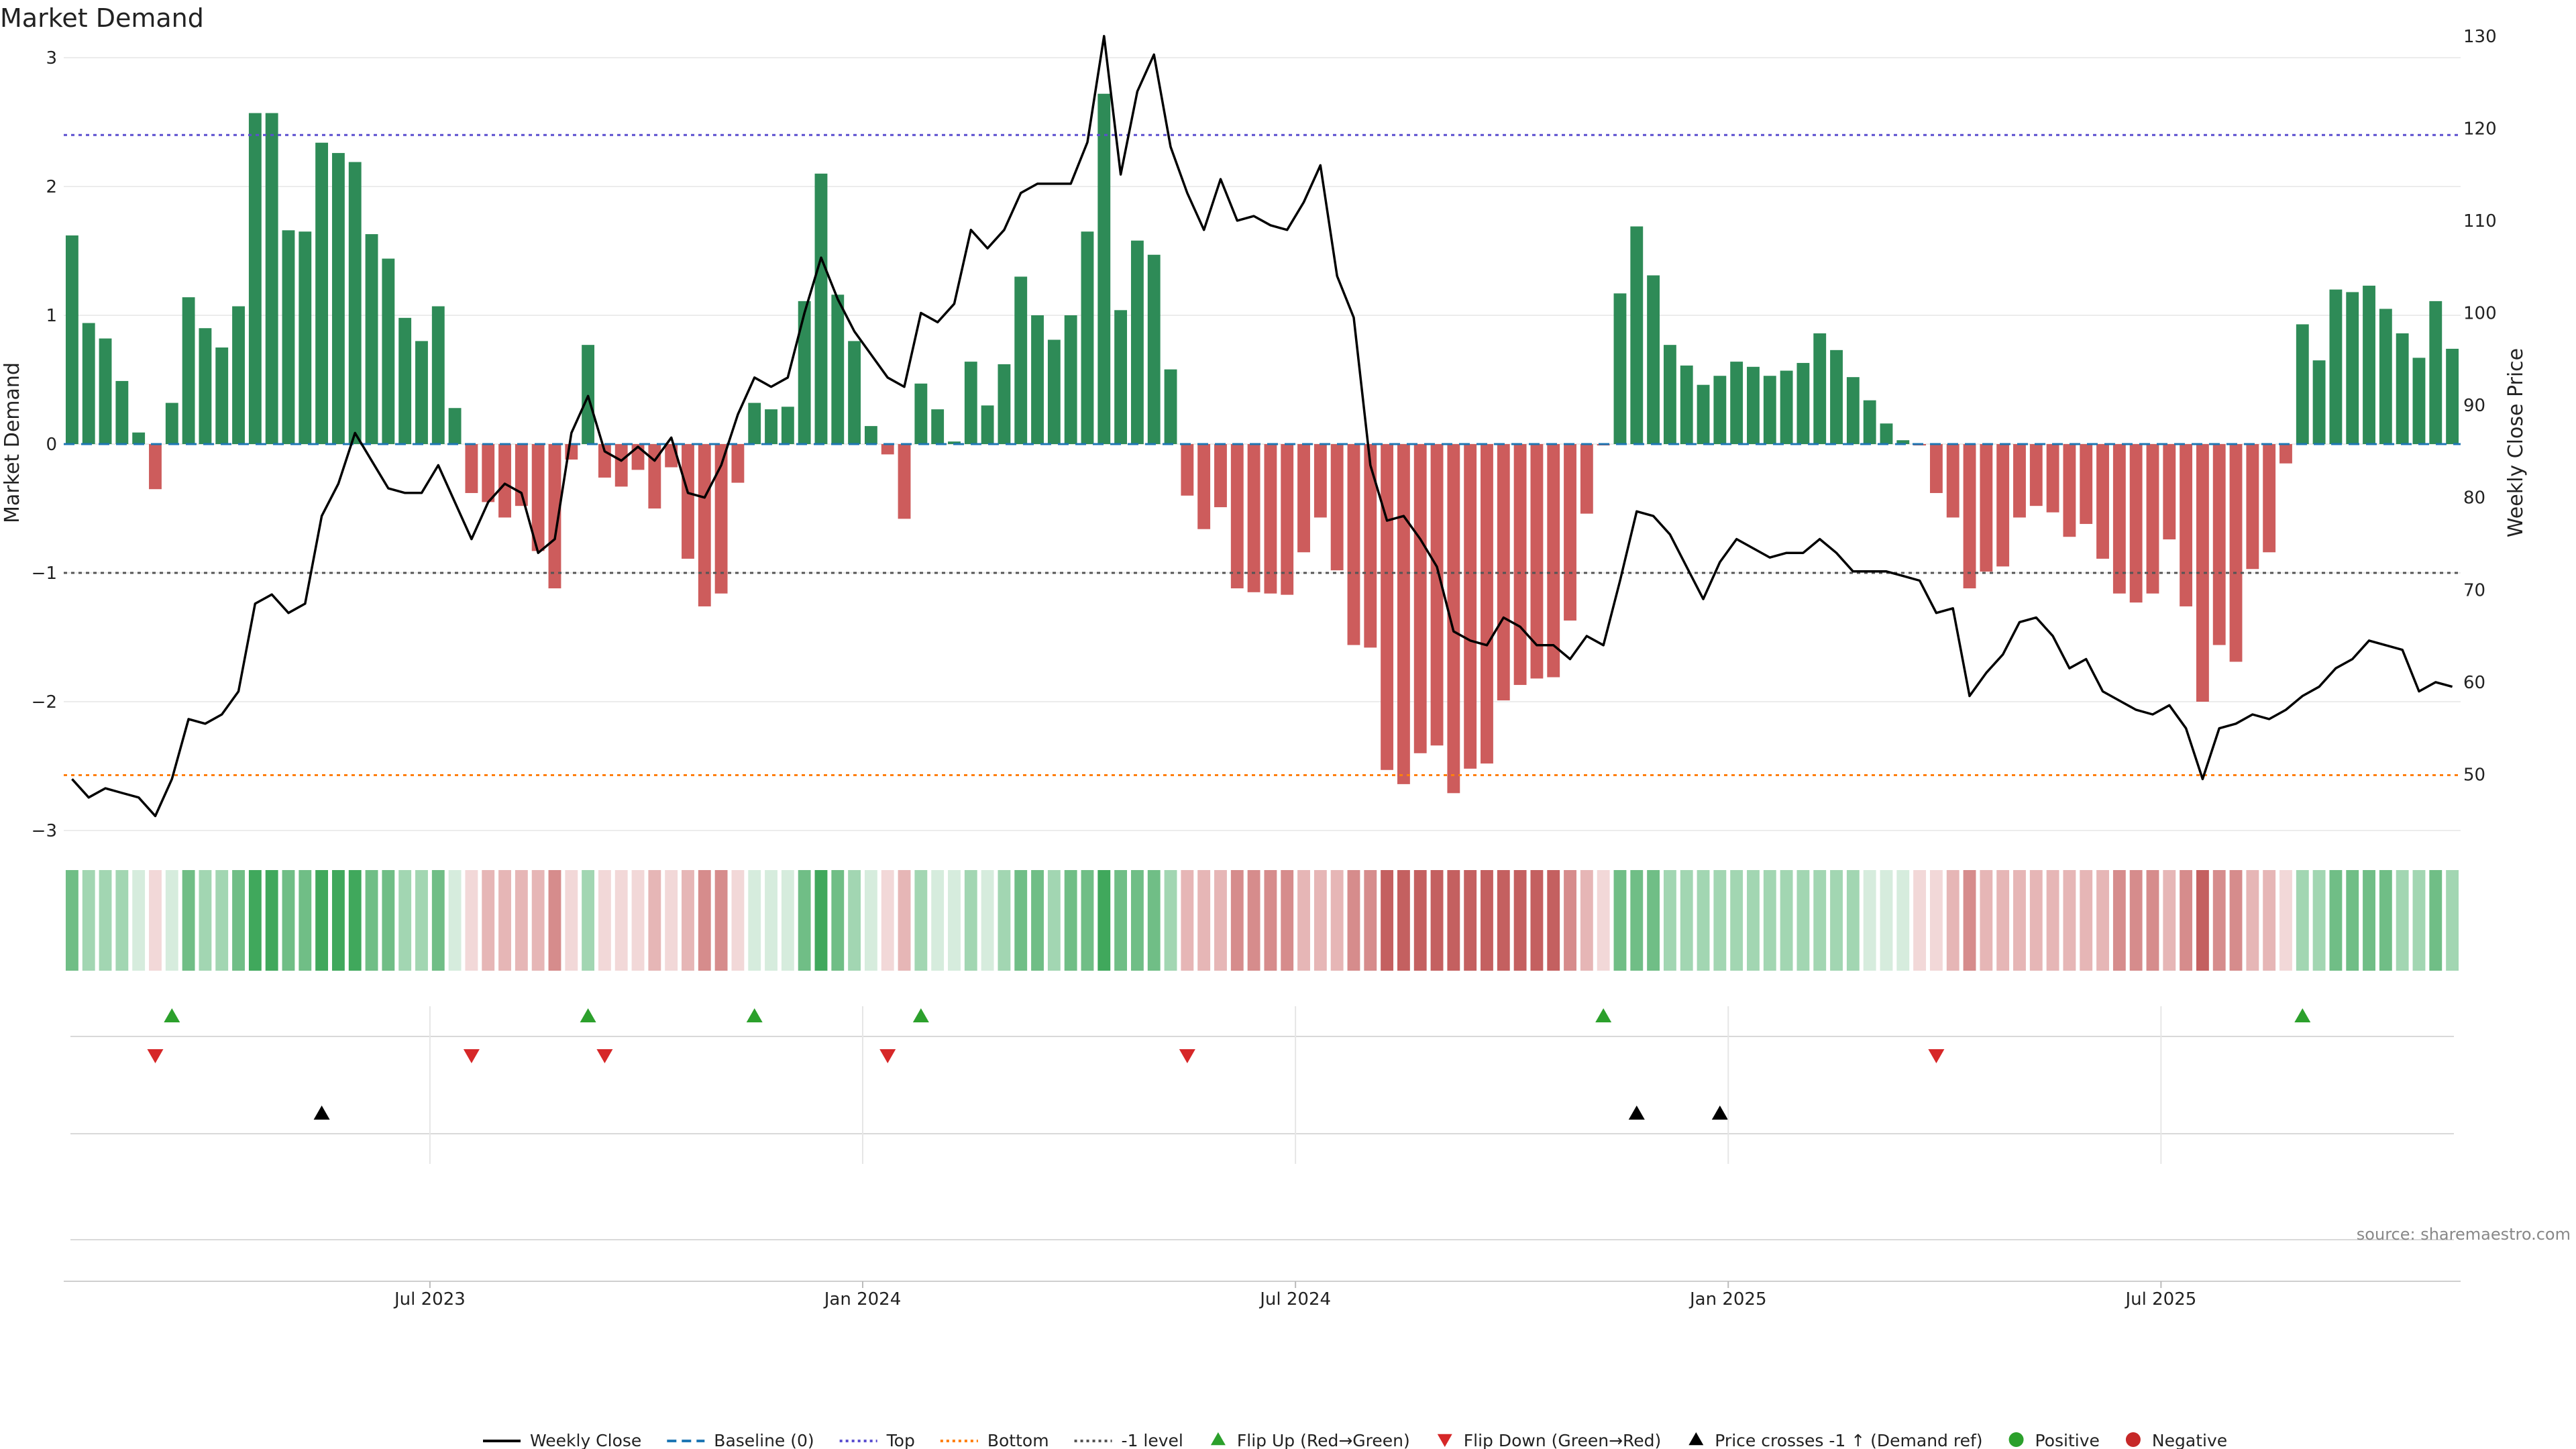 The height and width of the screenshot is (1449, 2576). I want to click on price-cross-marker, so click(1719, 1113).